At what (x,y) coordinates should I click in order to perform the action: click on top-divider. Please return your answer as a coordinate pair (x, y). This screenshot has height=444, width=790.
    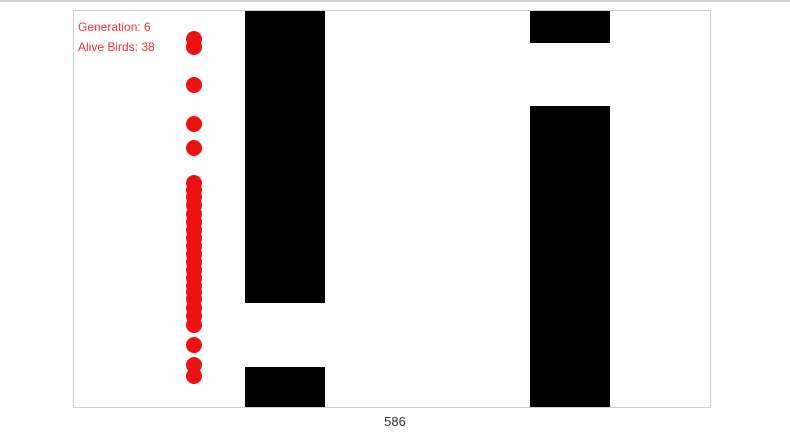
    Looking at the image, I should click on (395, 1).